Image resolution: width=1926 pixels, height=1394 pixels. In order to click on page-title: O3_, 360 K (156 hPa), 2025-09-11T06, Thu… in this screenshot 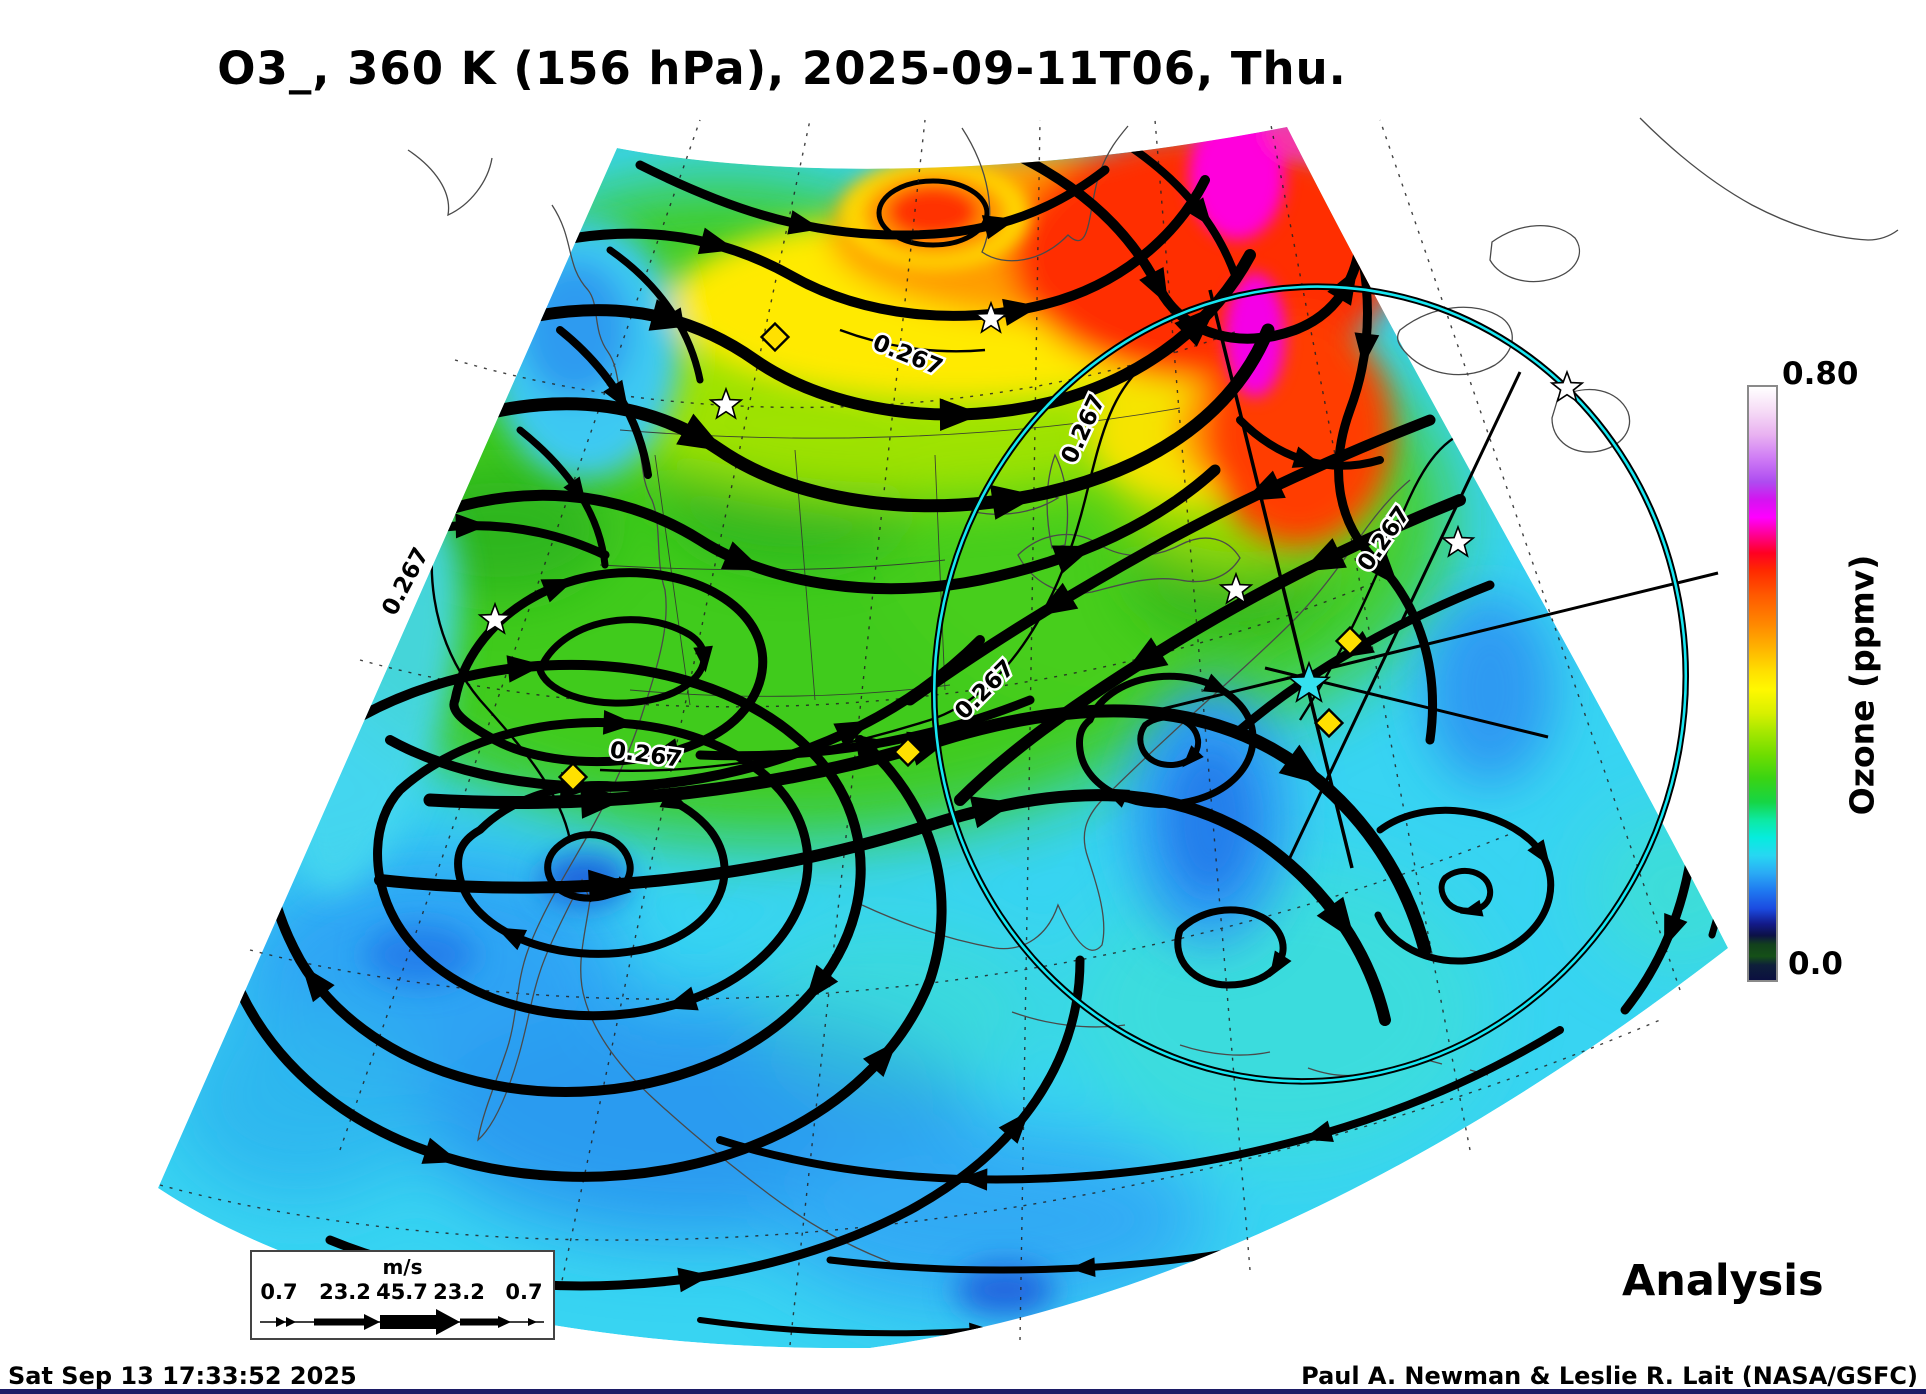, I will do `click(782, 68)`.